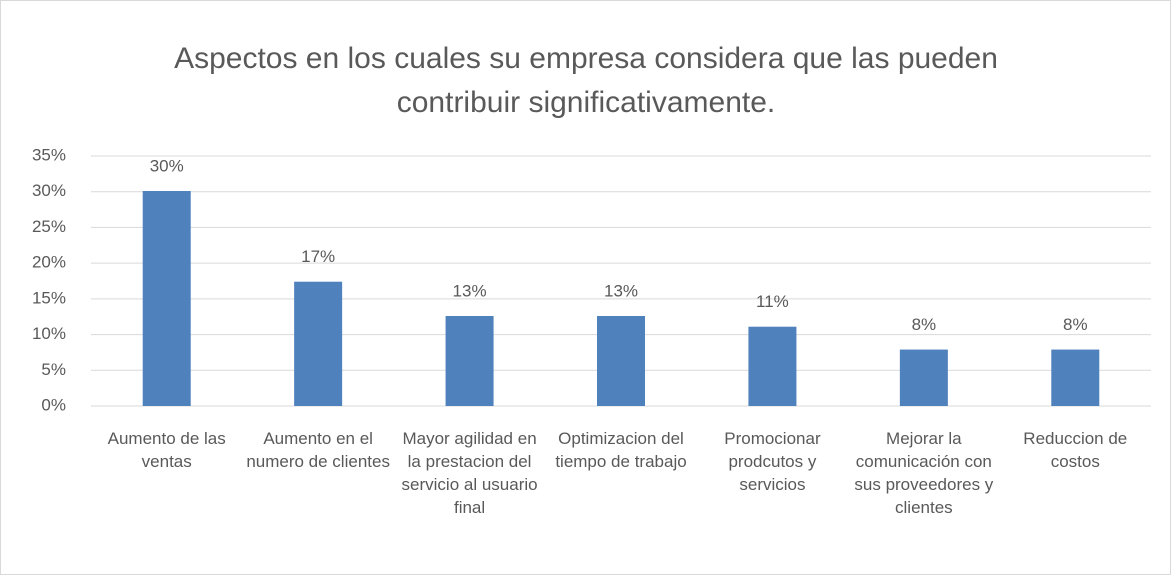 This screenshot has height=575, width=1171. Describe the element at coordinates (166, 450) in the screenshot. I see `x-tick-label: Aumento de las ventas` at that location.